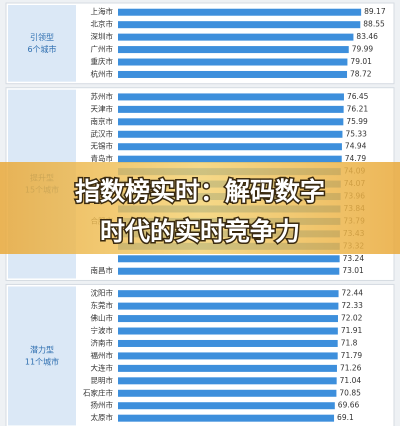  Describe the element at coordinates (102, 318) in the screenshot. I see `city-label: 佛山市` at that location.